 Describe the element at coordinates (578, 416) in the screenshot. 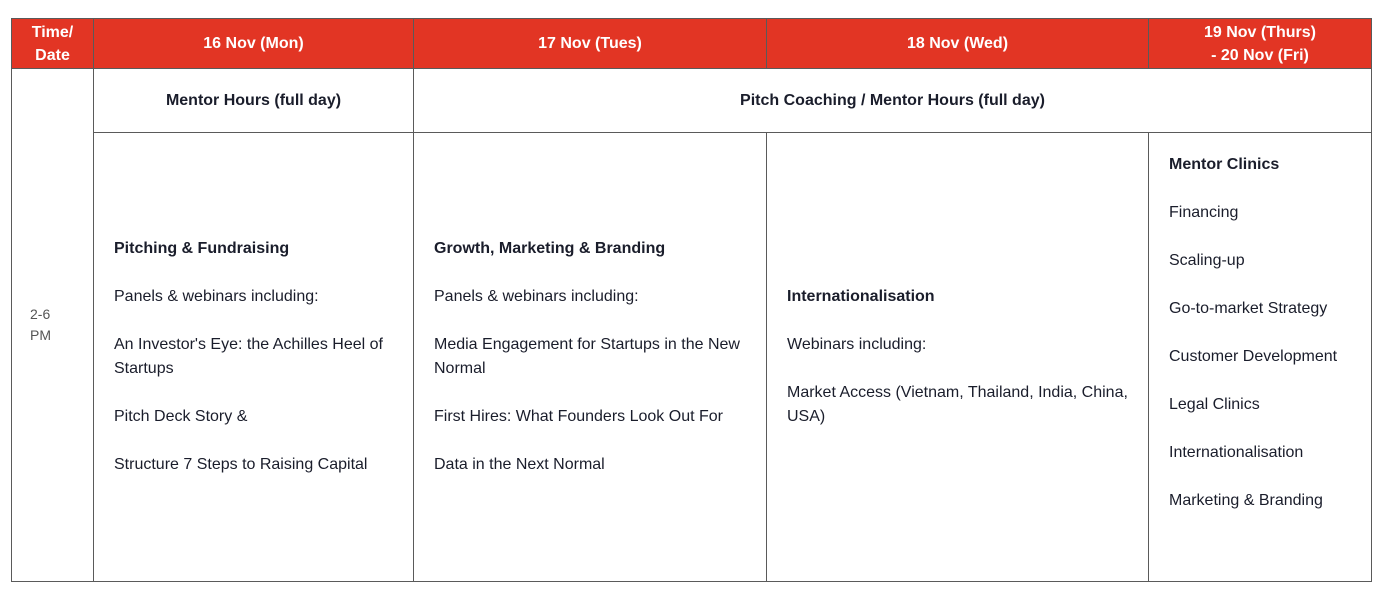

I see `session-line: First Hires: What Founders Look Out For` at that location.